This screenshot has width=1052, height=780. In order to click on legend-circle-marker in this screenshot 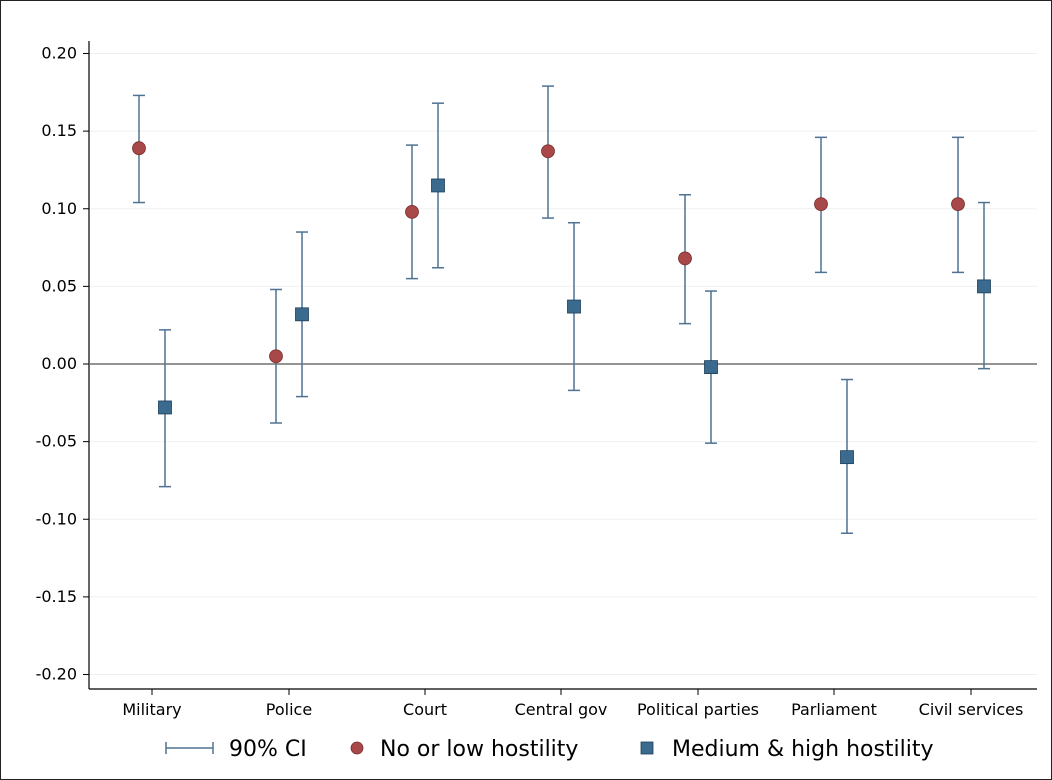, I will do `click(357, 748)`.